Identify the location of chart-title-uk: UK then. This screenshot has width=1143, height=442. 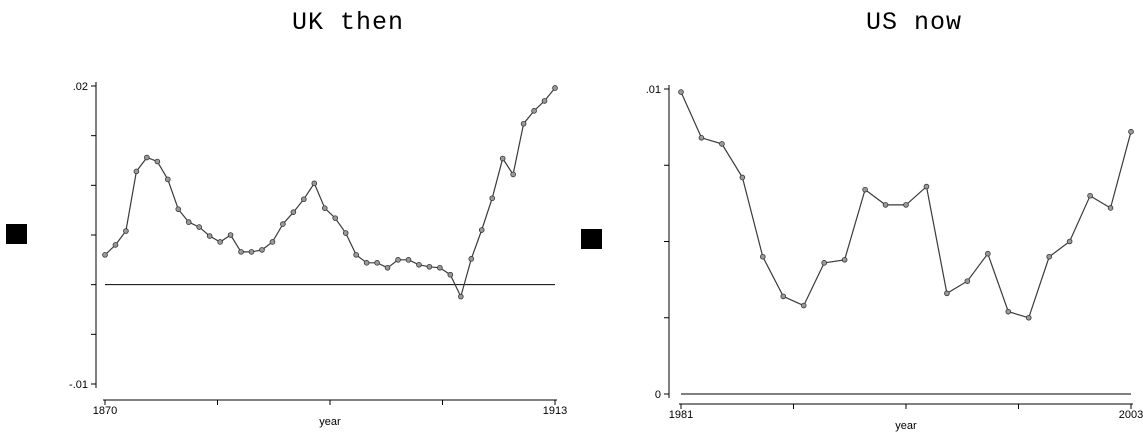
(348, 22).